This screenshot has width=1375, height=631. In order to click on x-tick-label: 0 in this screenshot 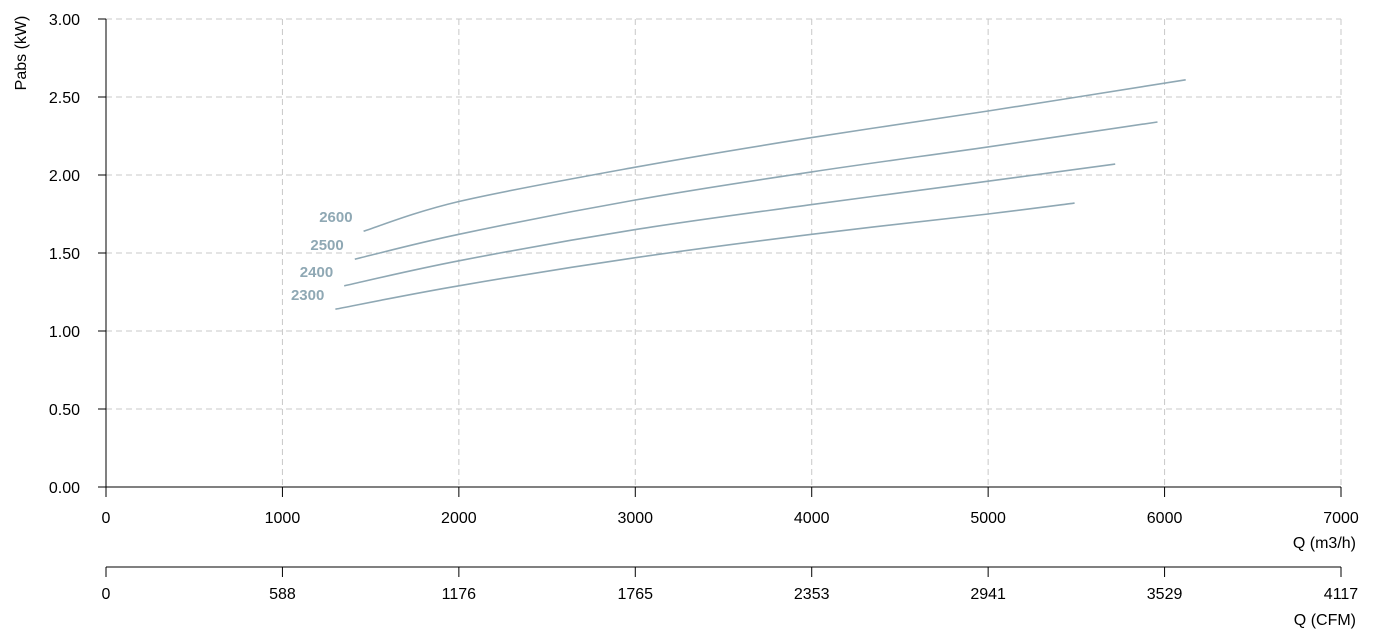, I will do `click(106, 518)`.